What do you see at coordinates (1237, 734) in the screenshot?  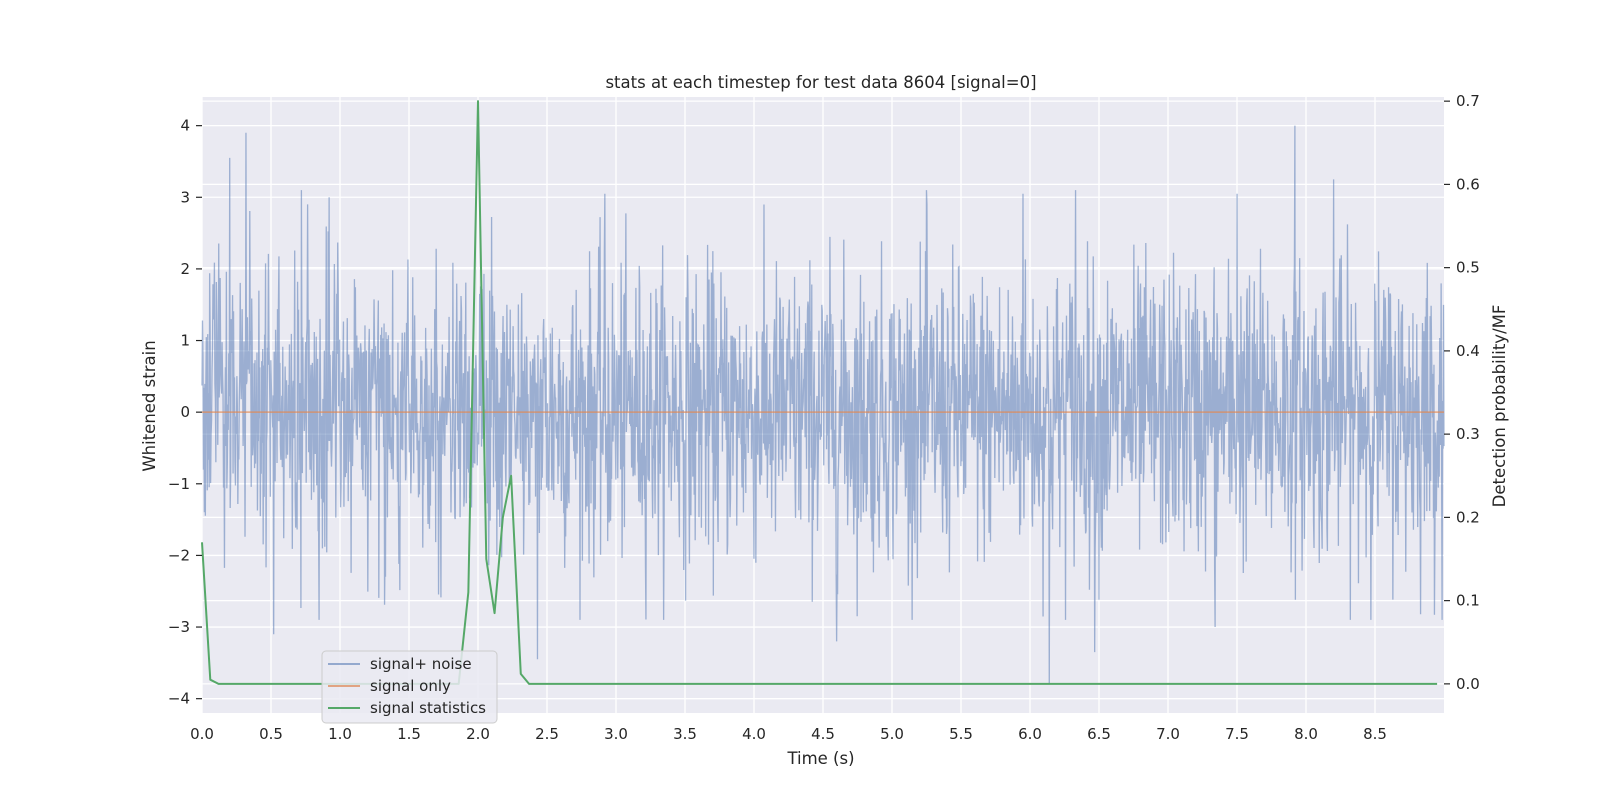 I see `x-tick-label: 7.5` at bounding box center [1237, 734].